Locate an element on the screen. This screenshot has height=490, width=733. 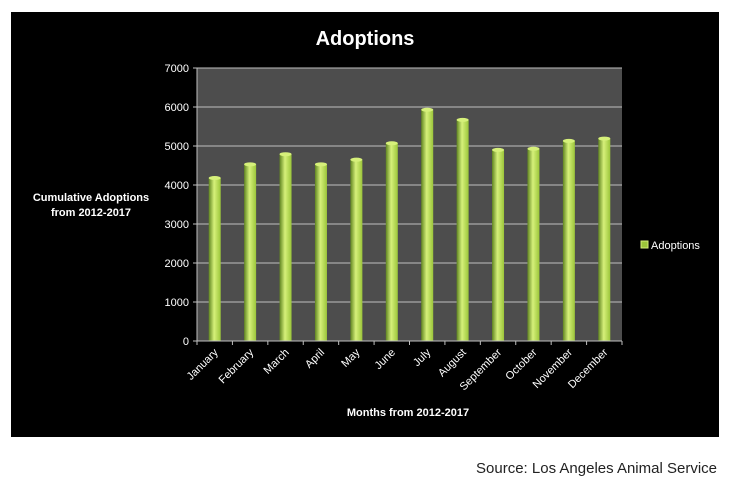
y-tick-label: 5000 is located at coordinates (177, 147).